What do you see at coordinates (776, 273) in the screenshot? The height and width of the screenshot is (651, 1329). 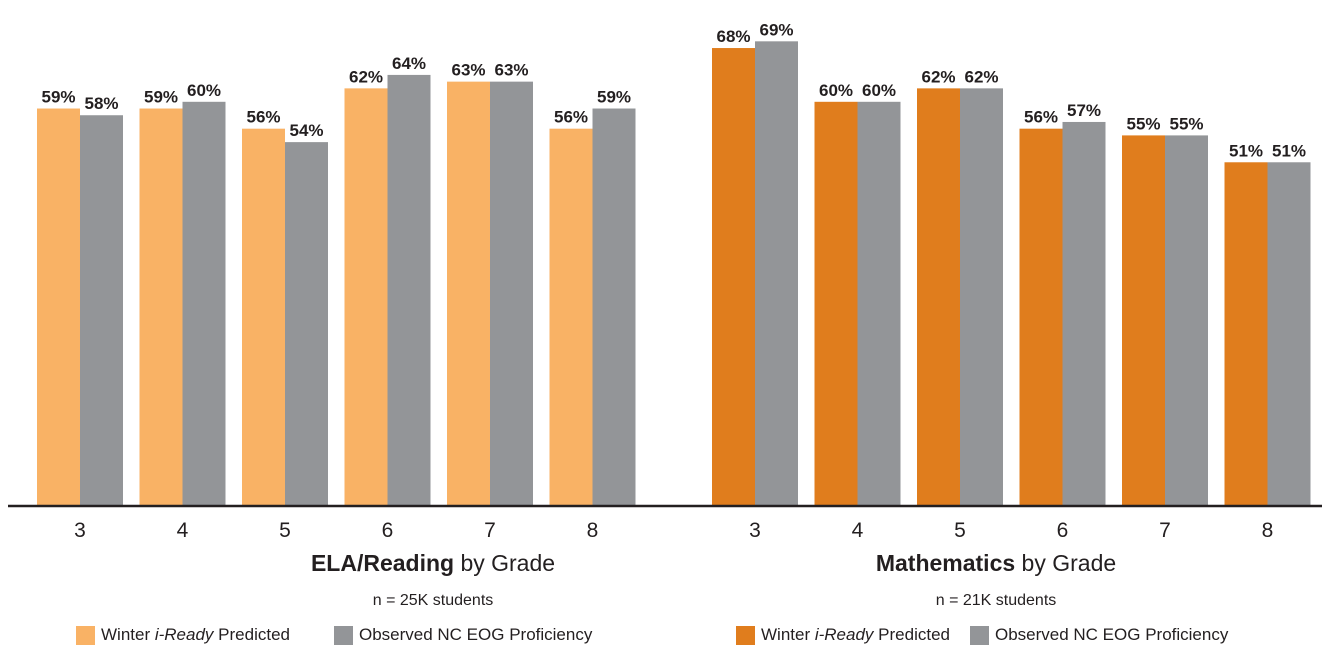 I see `bar-math-grade-3-observed` at bounding box center [776, 273].